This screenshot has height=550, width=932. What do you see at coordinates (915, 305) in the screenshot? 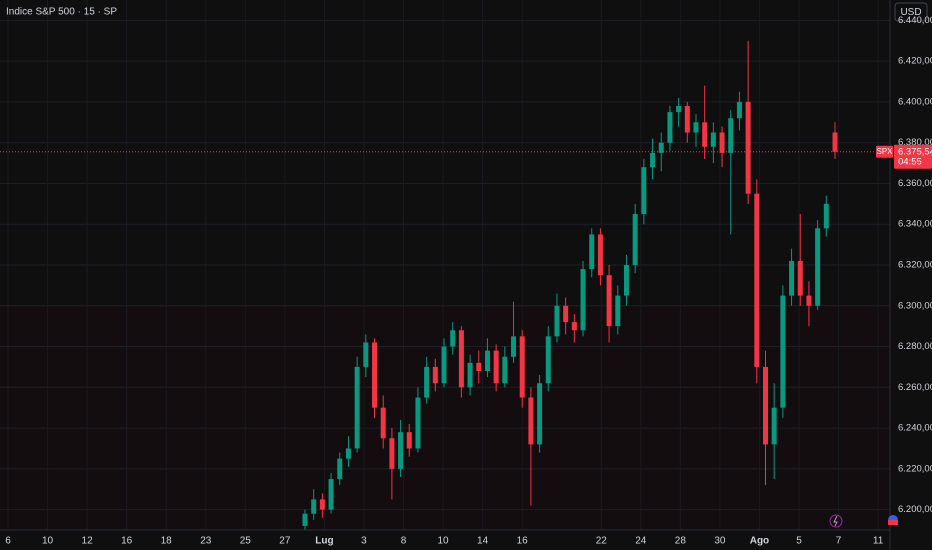
I see `y-tick-label: 6.300,00` at bounding box center [915, 305].